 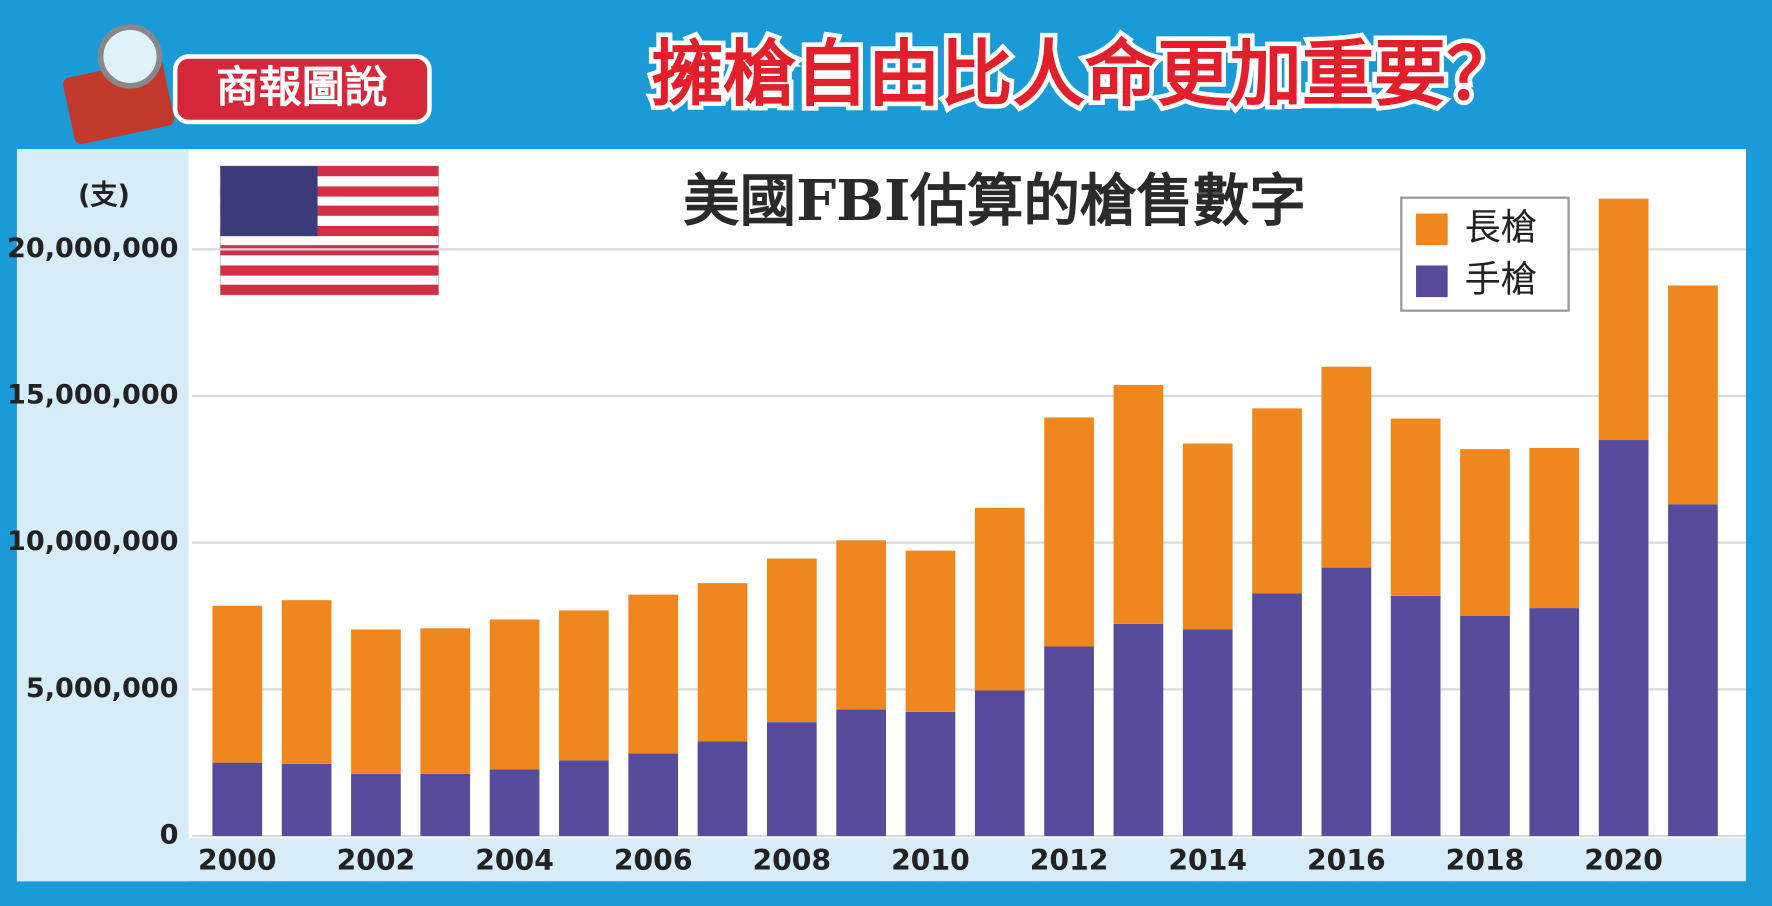 What do you see at coordinates (329, 230) in the screenshot?
I see `flag` at bounding box center [329, 230].